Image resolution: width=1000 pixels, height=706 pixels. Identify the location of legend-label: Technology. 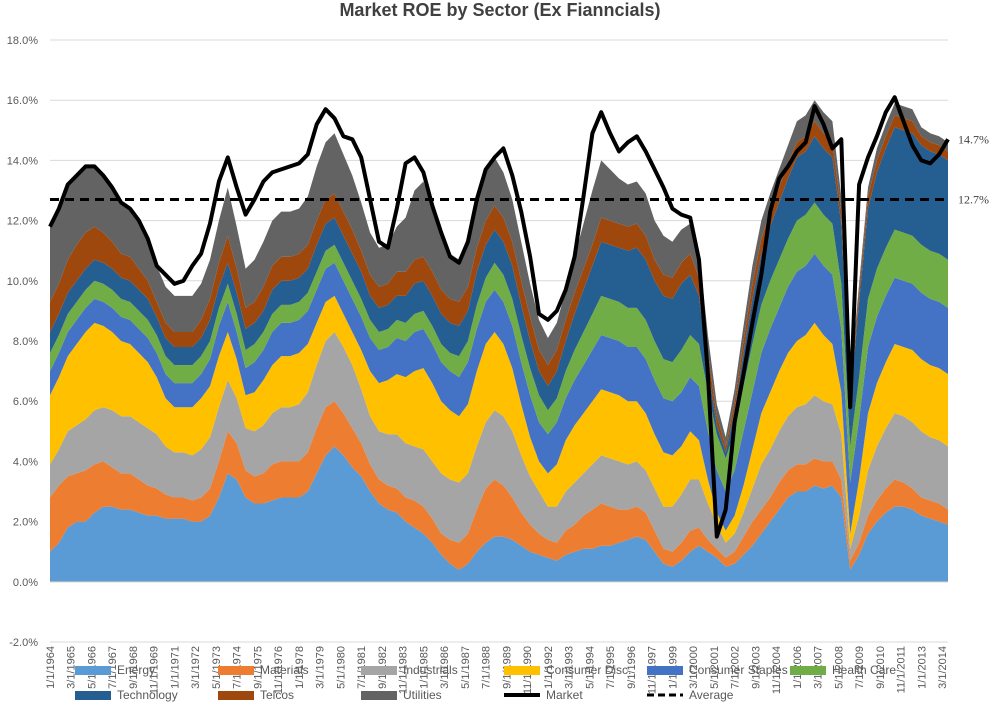
(147, 695).